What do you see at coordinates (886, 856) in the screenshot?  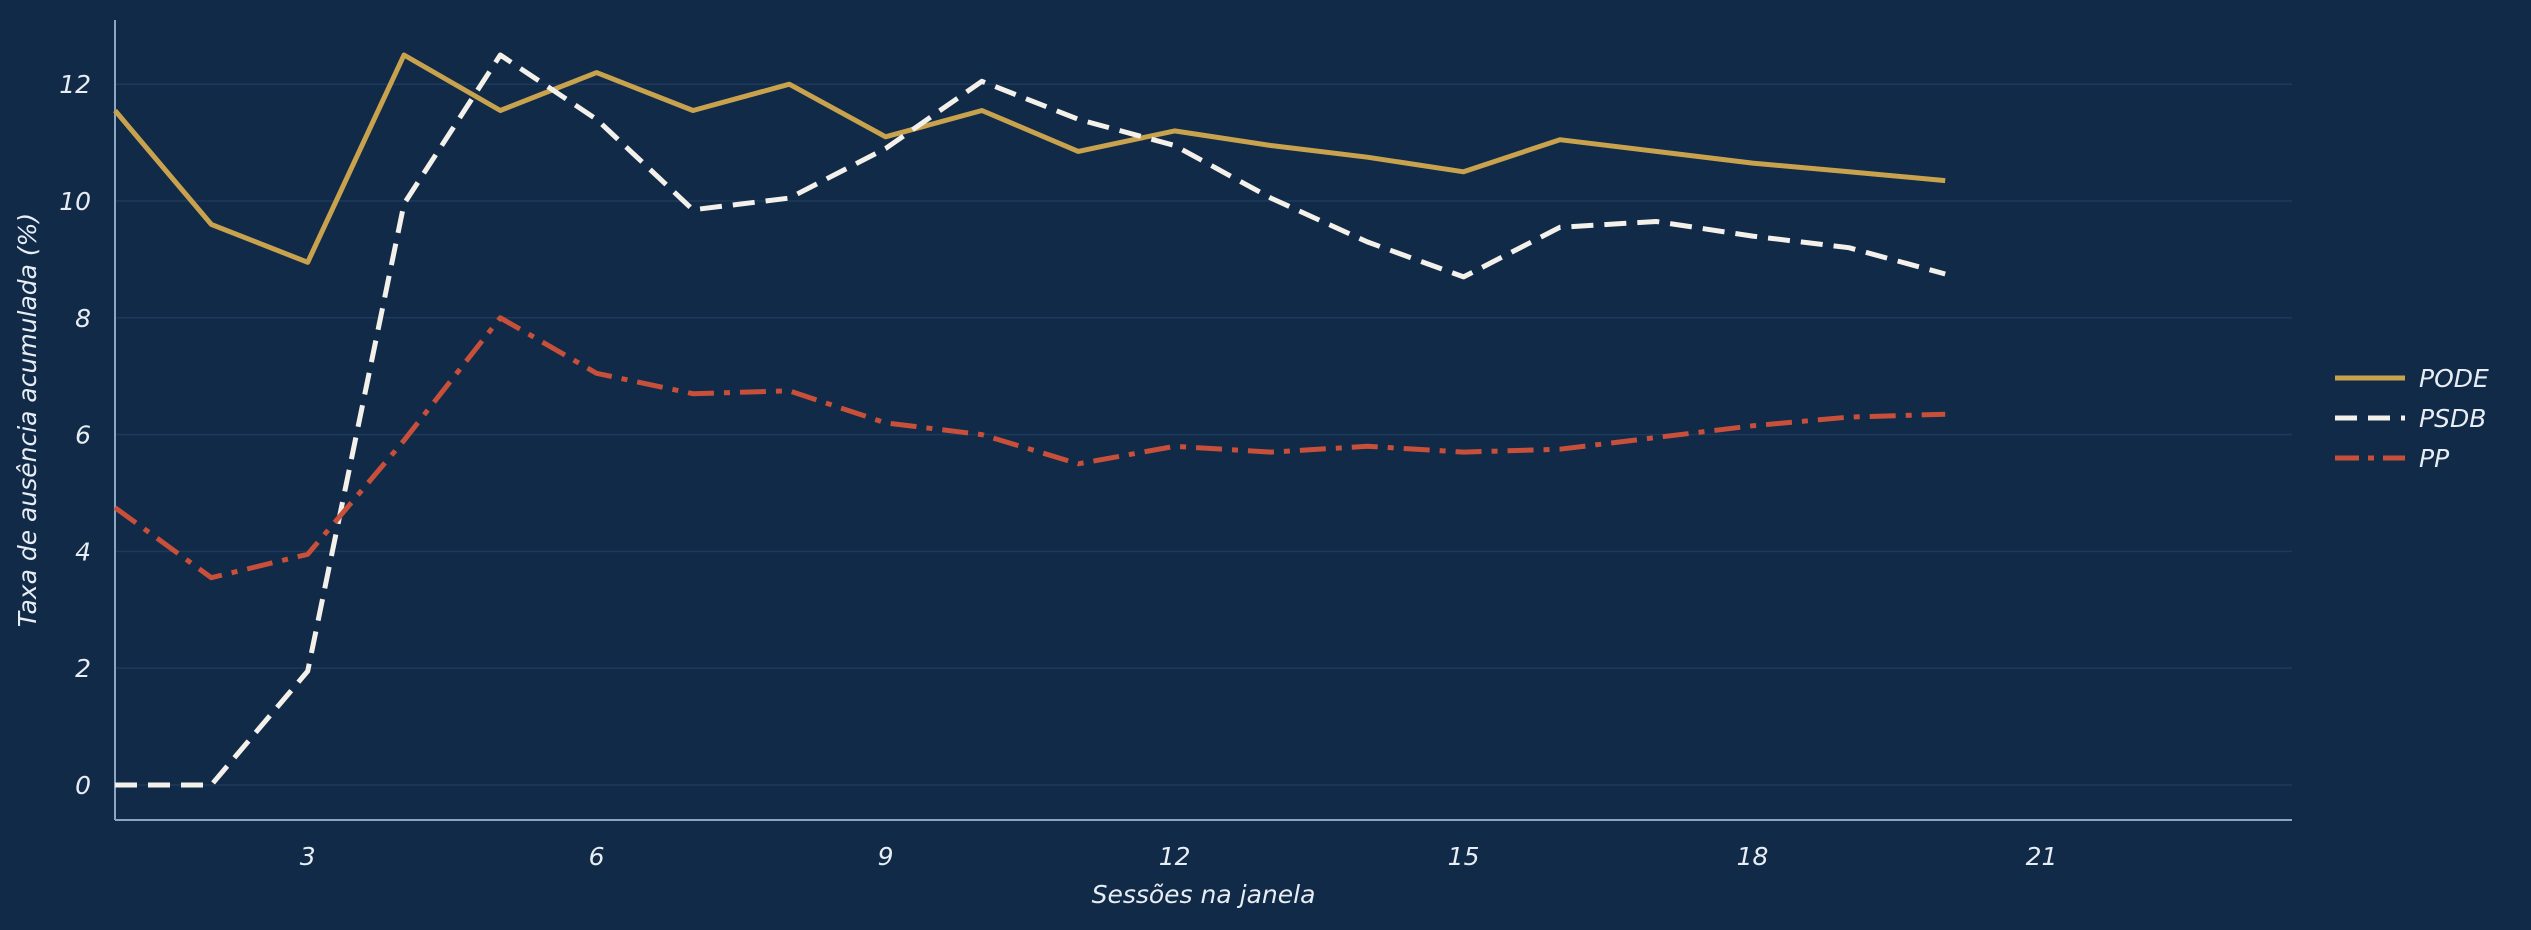 I see `x-tick-label: 9` at bounding box center [886, 856].